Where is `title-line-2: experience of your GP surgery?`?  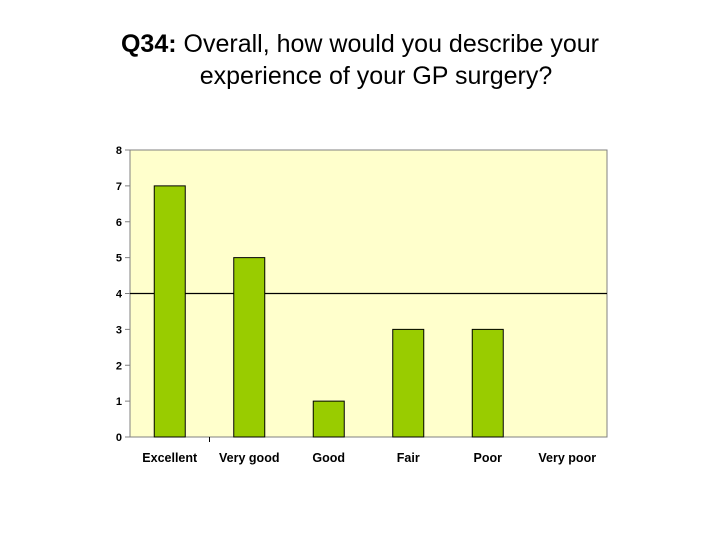 title-line-2: experience of your GP surgery? is located at coordinates (360, 76).